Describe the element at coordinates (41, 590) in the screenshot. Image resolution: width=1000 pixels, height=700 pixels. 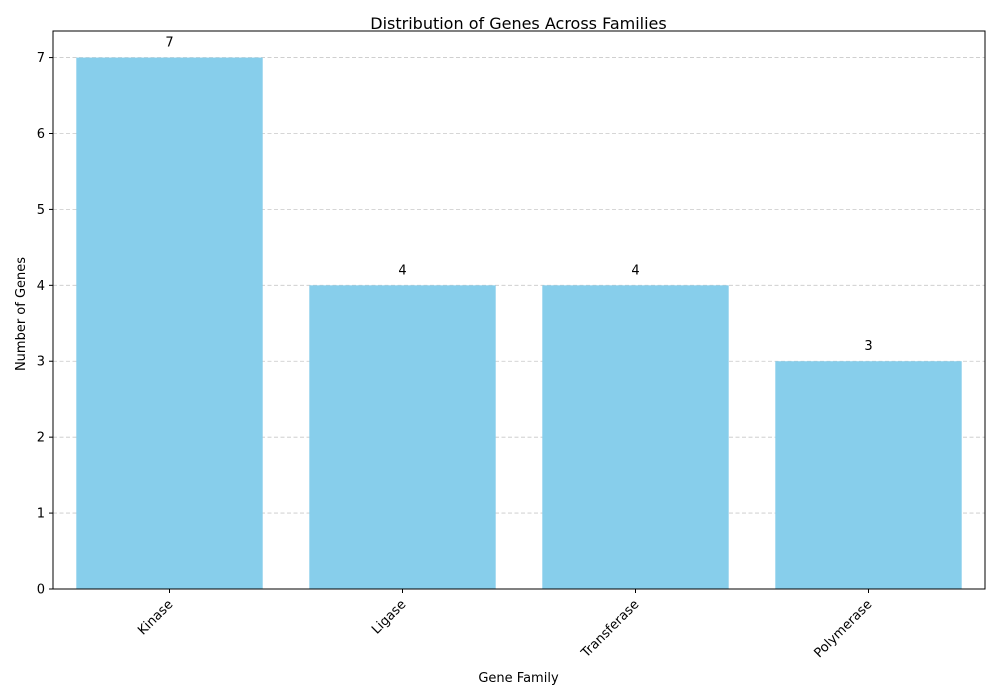
I see `y-tick-label: 0` at that location.